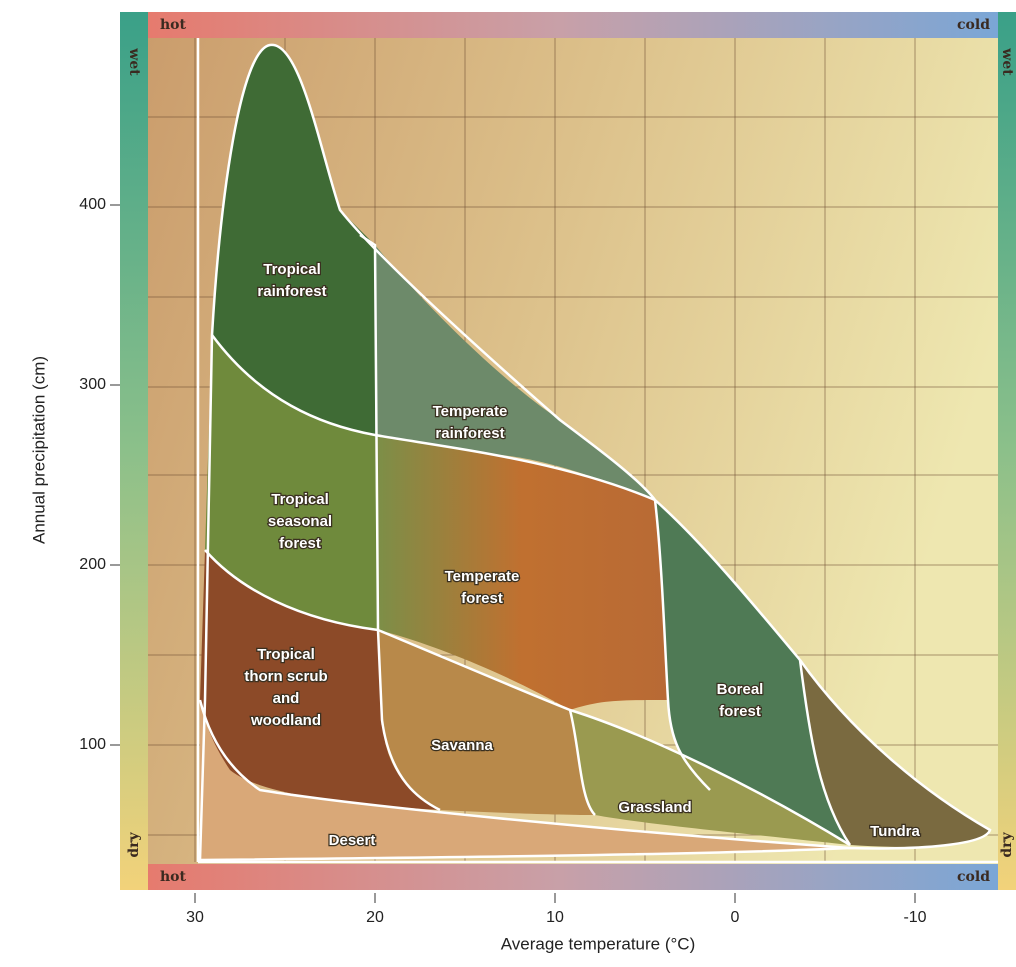 This screenshot has height=967, width=1016. I want to click on moisture-bar-left, so click(134, 451).